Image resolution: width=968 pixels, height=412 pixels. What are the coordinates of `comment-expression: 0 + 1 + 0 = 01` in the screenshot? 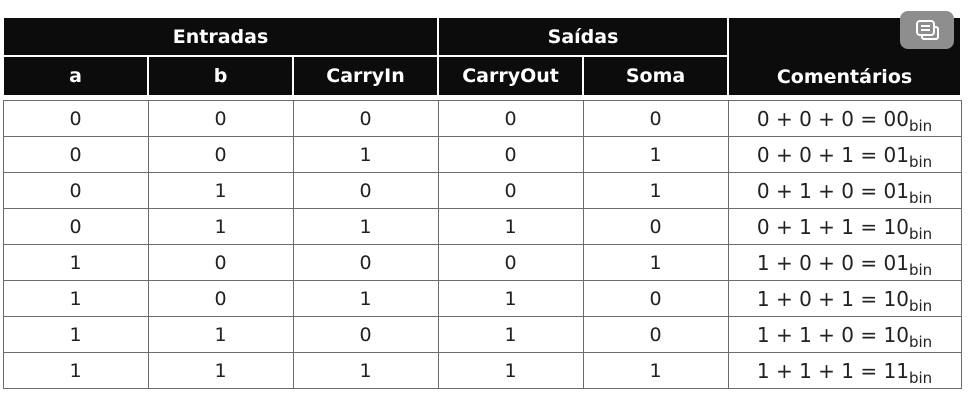 It's located at (832, 190).